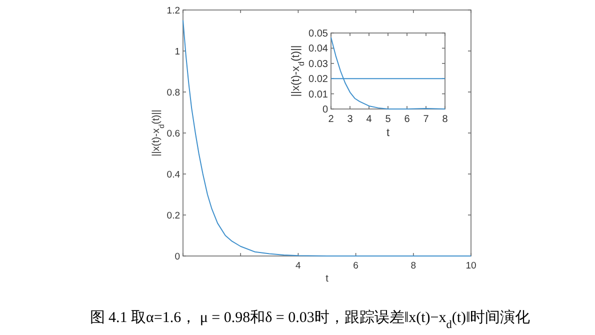 This screenshot has width=595, height=335. What do you see at coordinates (318, 64) in the screenshot?
I see `y-tick-label: 0.03` at bounding box center [318, 64].